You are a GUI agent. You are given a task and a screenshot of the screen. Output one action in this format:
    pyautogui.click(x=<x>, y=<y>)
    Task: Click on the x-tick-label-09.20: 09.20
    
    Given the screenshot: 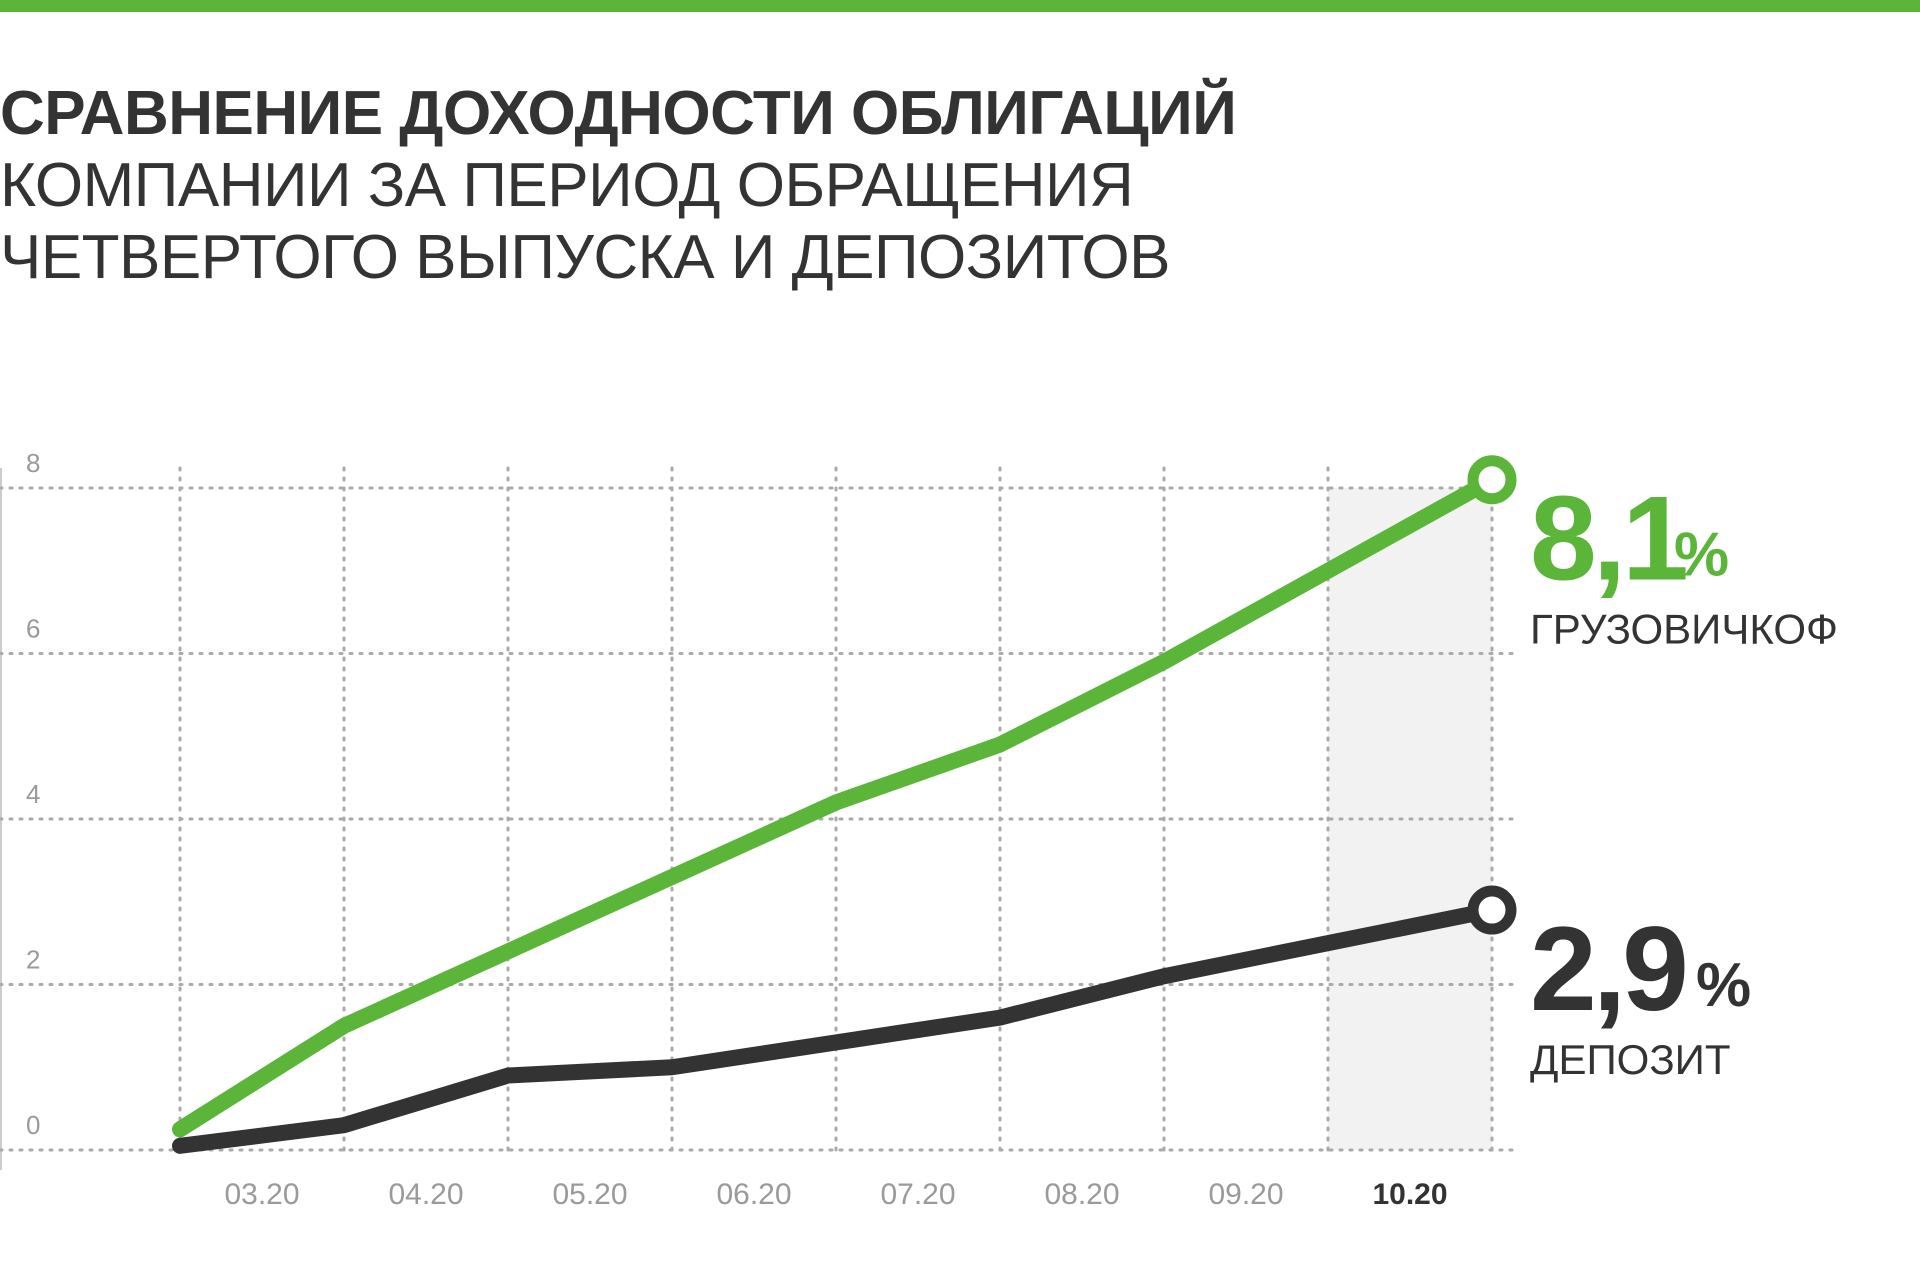 What is the action you would take?
    pyautogui.click(x=1245, y=1194)
    